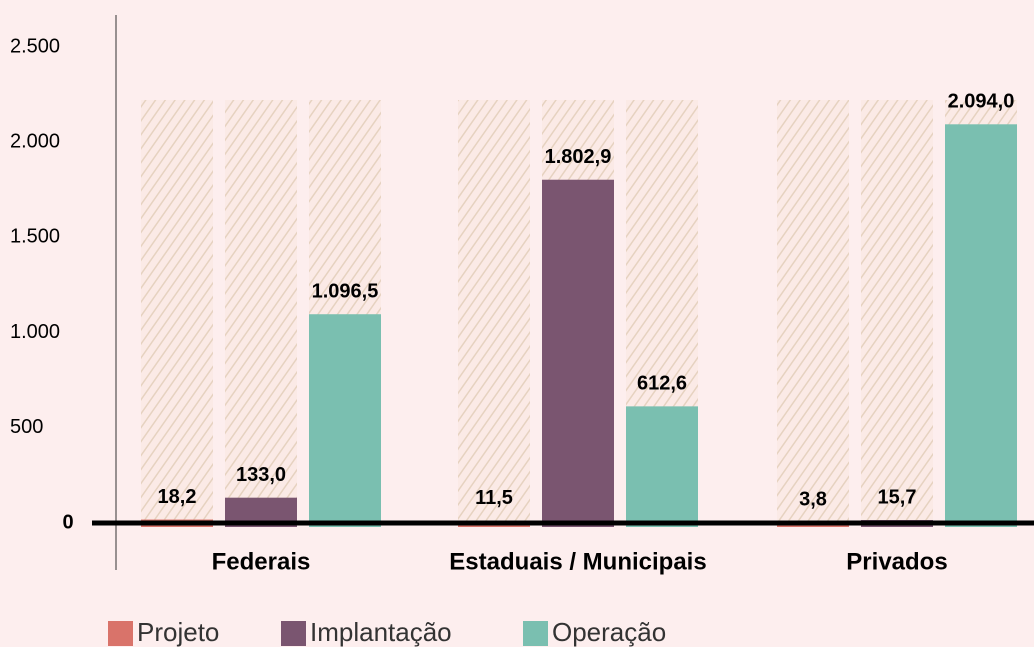 The height and width of the screenshot is (647, 1034). Describe the element at coordinates (577, 561) in the screenshot. I see `x-tick-label: Estaduais / Municipais` at that location.